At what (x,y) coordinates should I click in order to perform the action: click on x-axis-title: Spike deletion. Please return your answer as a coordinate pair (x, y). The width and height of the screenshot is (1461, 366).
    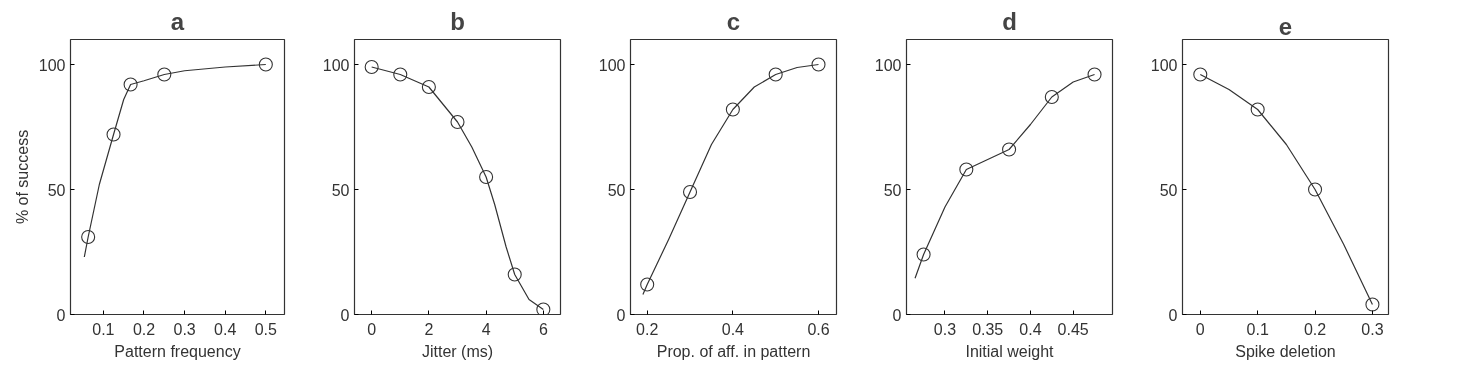
    Looking at the image, I should click on (1285, 351).